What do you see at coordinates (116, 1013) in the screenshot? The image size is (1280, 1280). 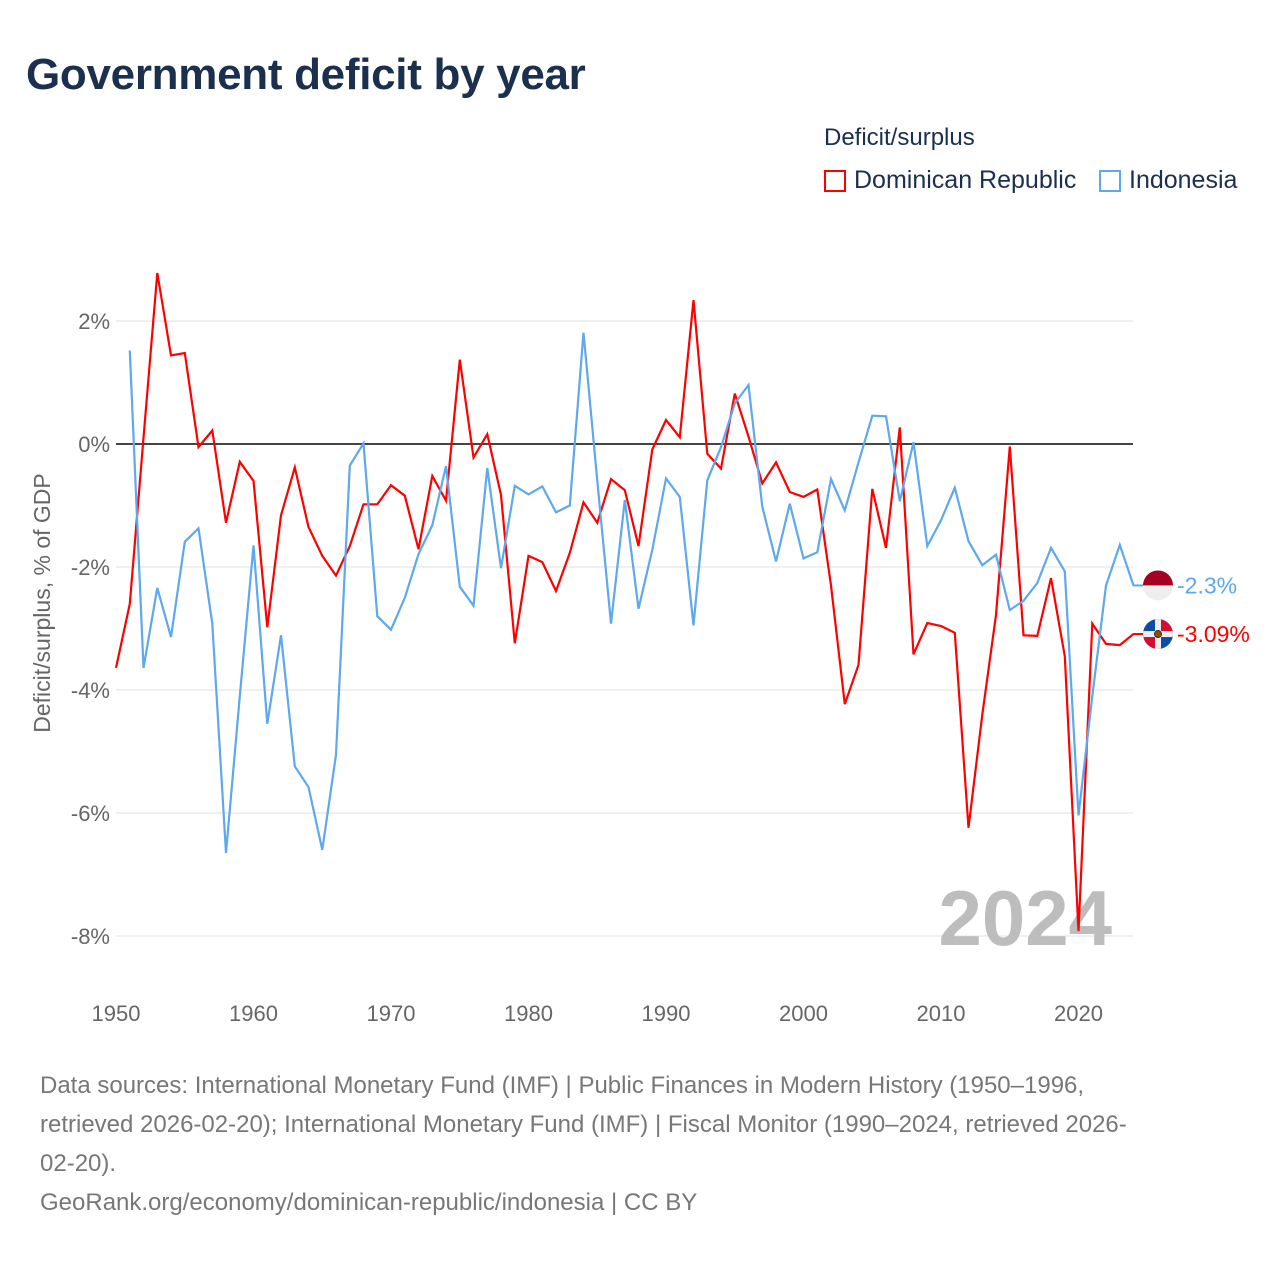 I see `x-tick-label: 1950` at bounding box center [116, 1013].